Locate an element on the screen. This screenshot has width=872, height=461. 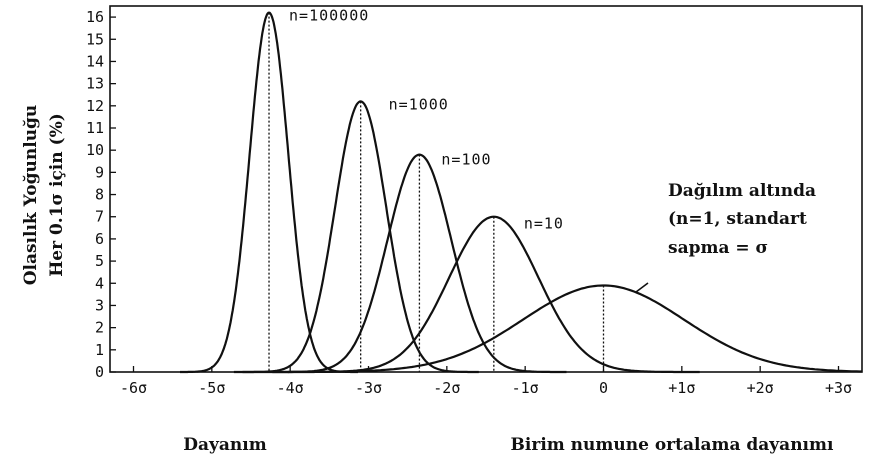
y-tick-label: 11 is located at coordinates (95, 128).